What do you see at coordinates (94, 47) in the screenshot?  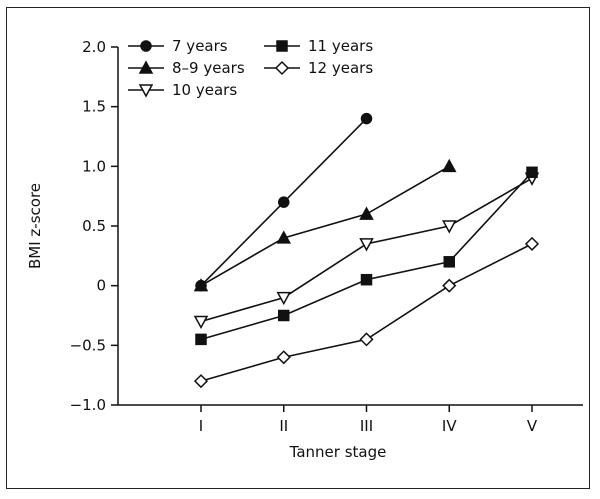 I see `y-tick-label: 2.0` at bounding box center [94, 47].